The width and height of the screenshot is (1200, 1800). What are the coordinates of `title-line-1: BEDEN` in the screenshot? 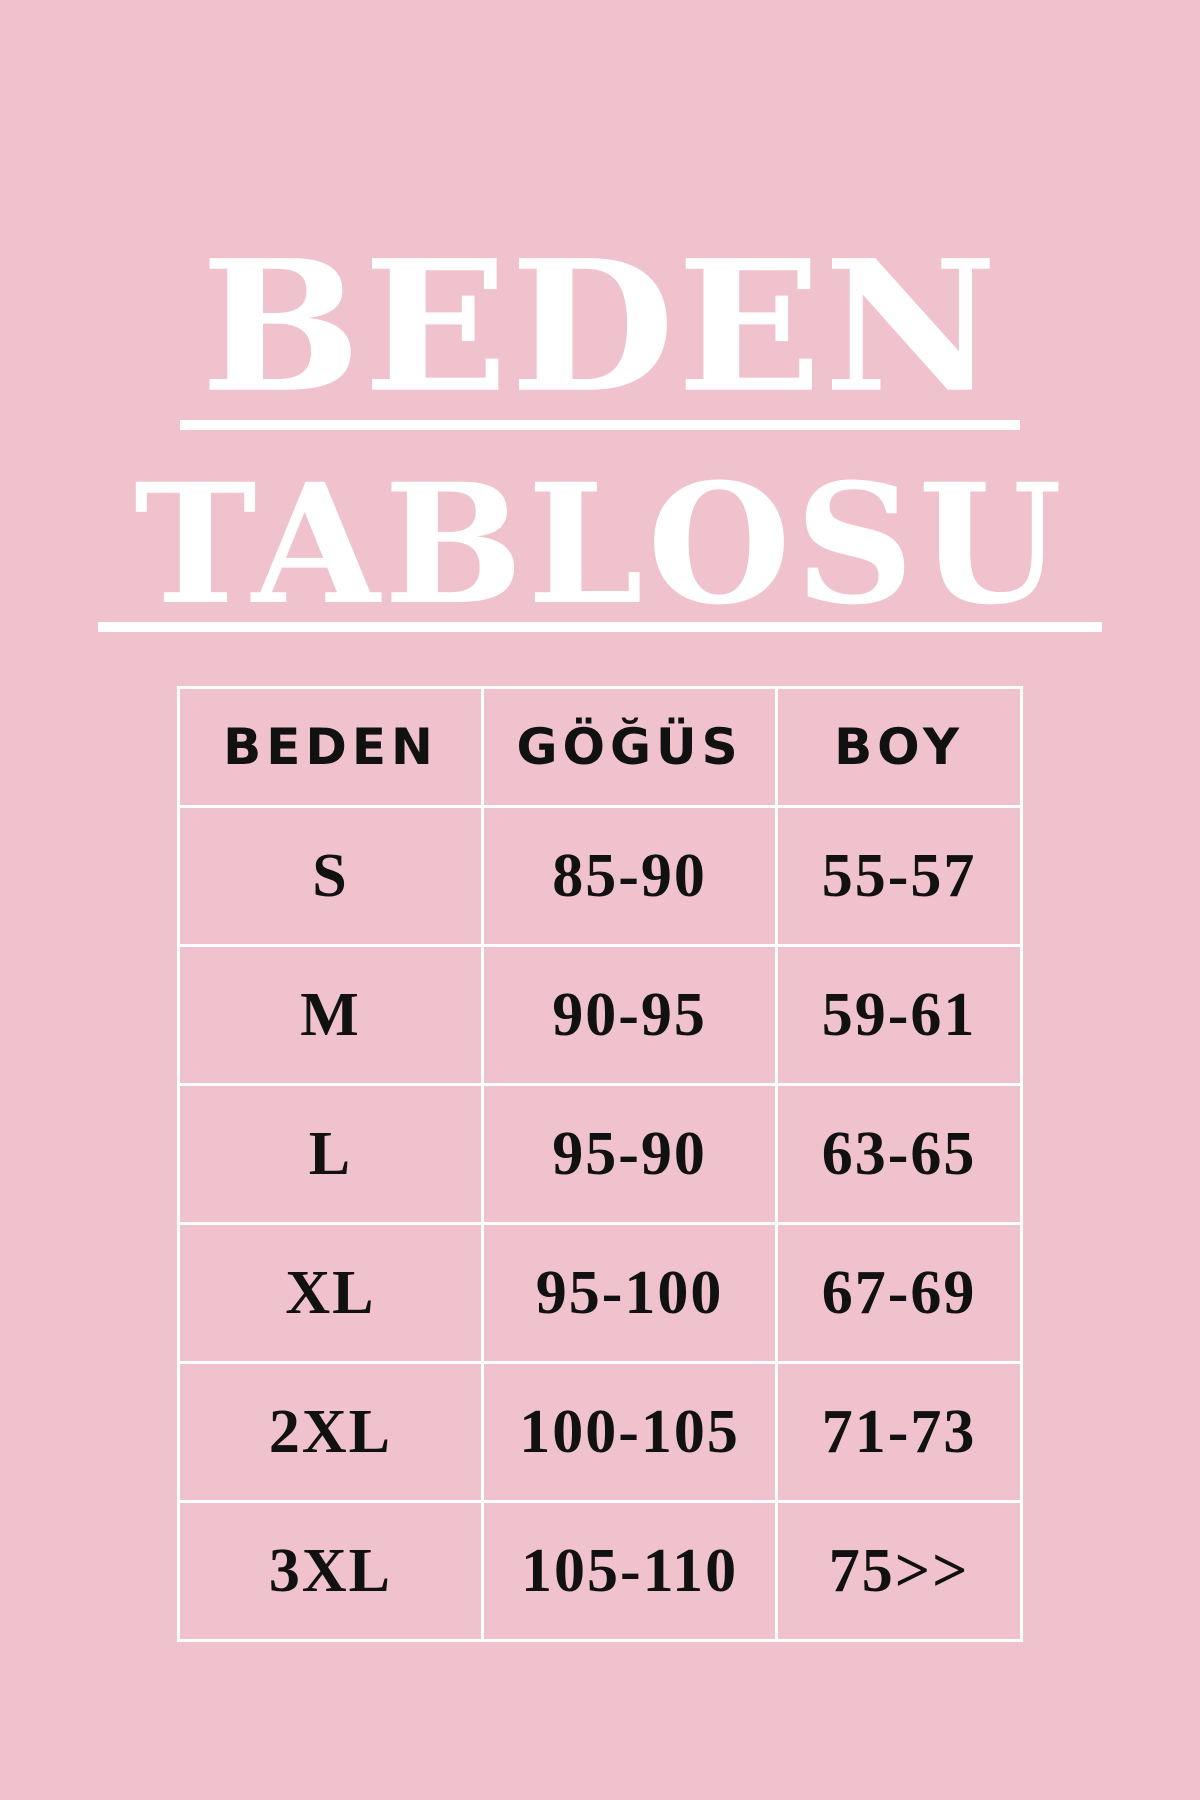 It's located at (600, 326).